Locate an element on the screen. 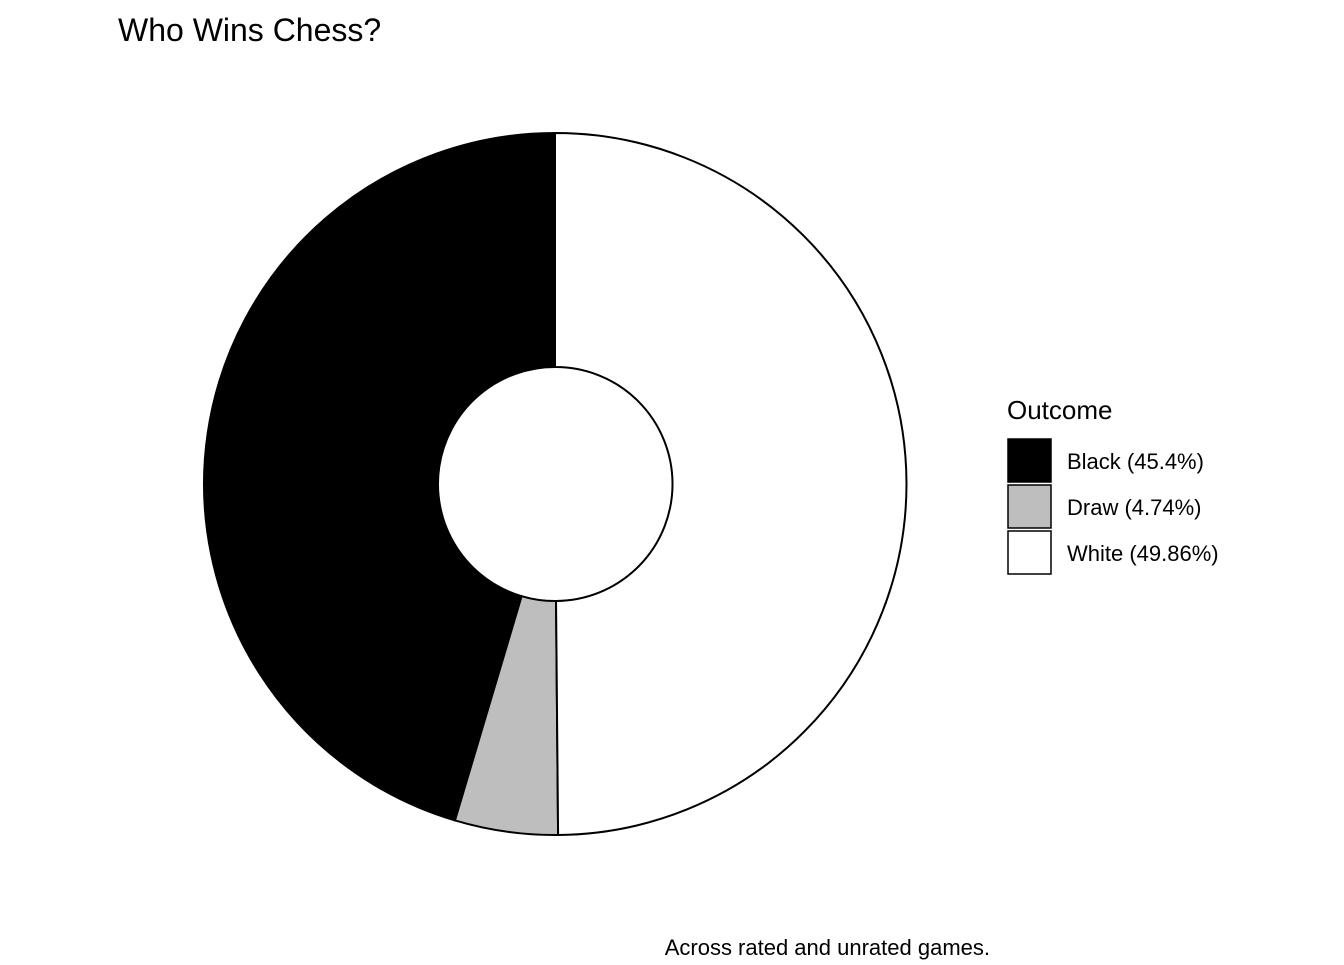 This screenshot has height=965, width=1344. legend-title: Outcome is located at coordinates (1060, 410).